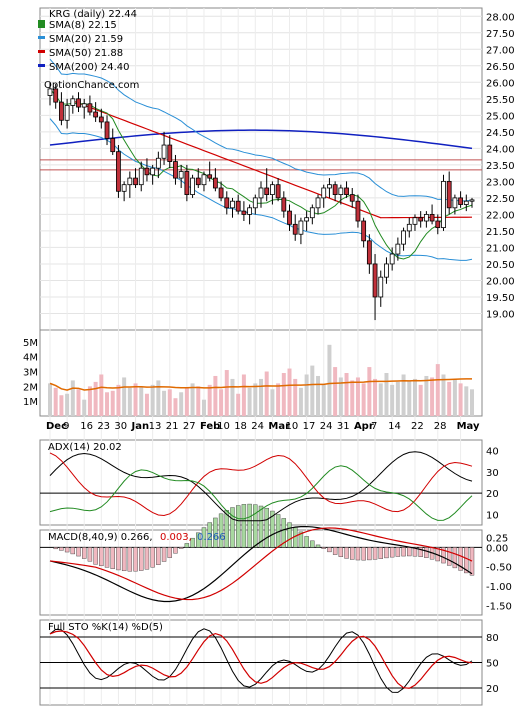 The height and width of the screenshot is (710, 526). Describe the element at coordinates (500, 149) in the screenshot. I see `price-tick-label: 24.00` at that location.